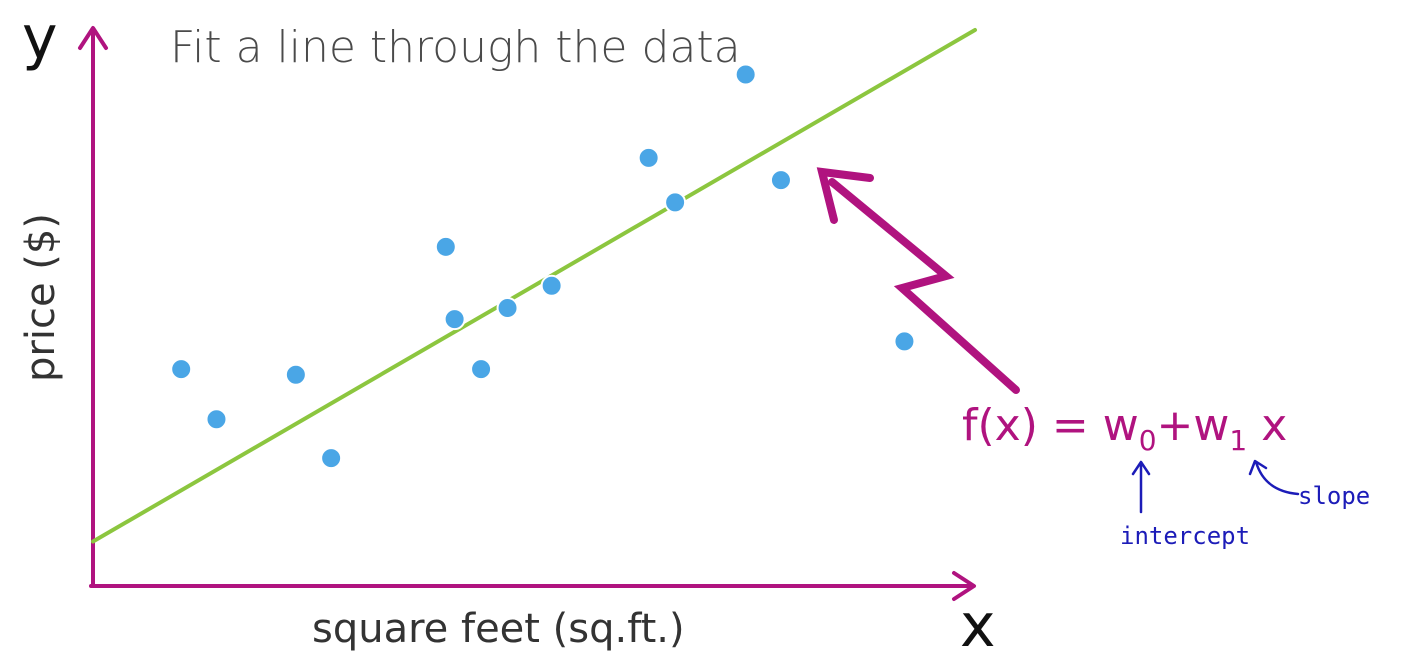 The image size is (1428, 658). I want to click on formula-w0-subscript: 0, so click(1148, 440).